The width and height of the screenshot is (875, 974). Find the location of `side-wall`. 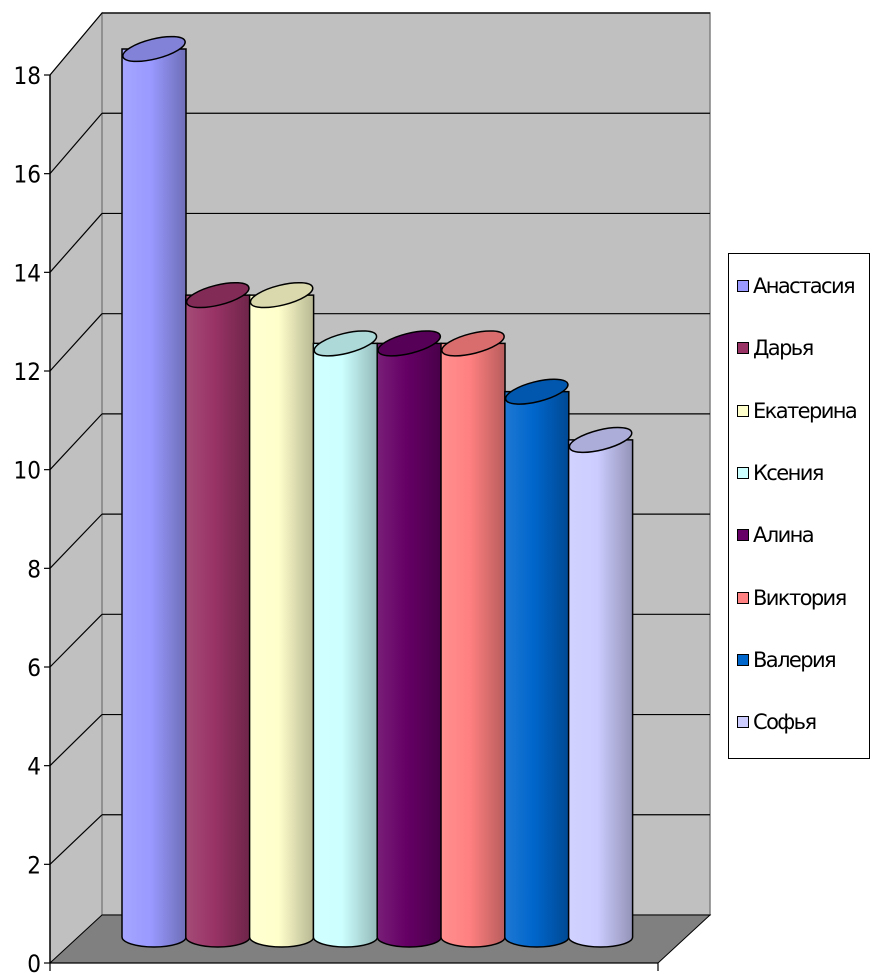

side-wall is located at coordinates (76, 488).